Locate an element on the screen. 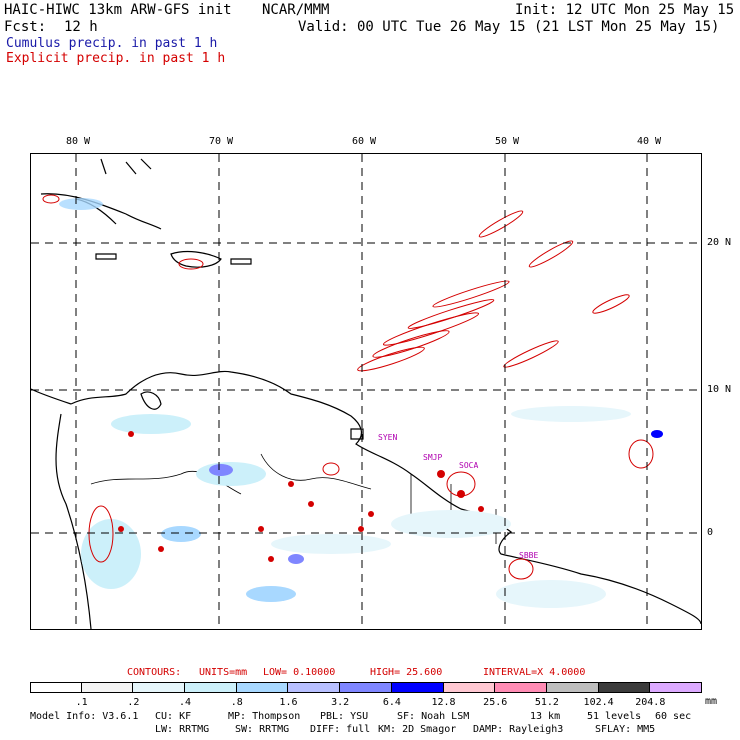 This screenshot has width=740, height=740. colorbar-tick-label: 1.6 is located at coordinates (288, 702).